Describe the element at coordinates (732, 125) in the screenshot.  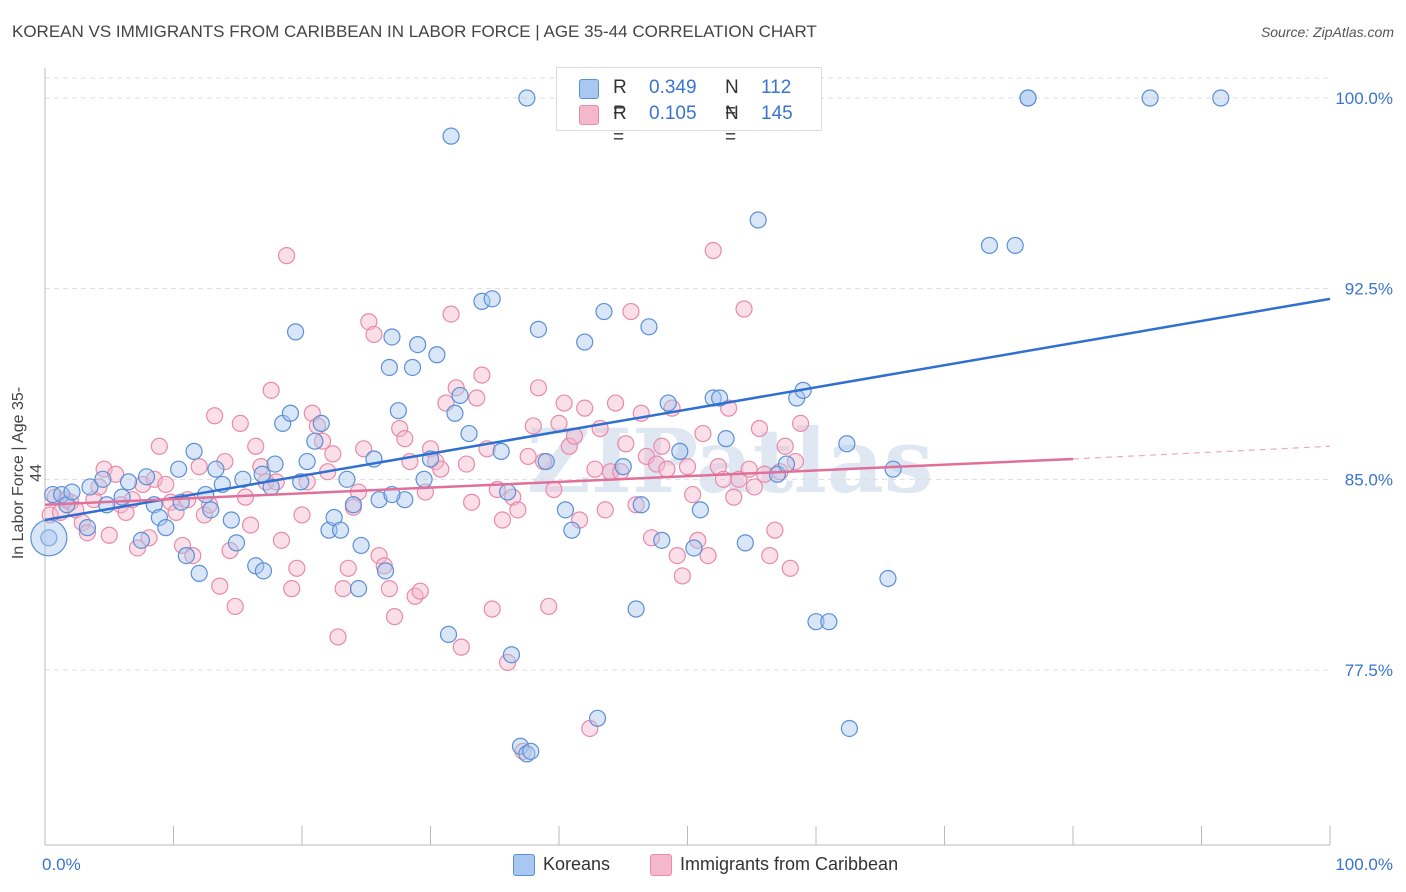
I see `legend-n-label: N =` at that location.